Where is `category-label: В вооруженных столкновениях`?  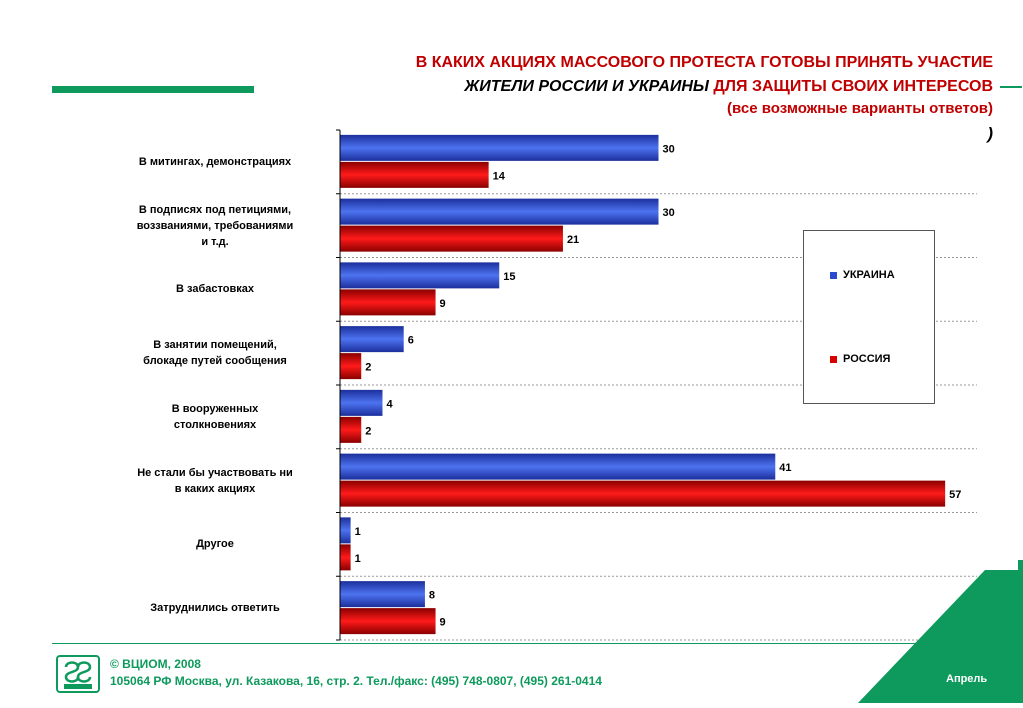
category-label: В вооруженных столкновениях is located at coordinates (215, 417).